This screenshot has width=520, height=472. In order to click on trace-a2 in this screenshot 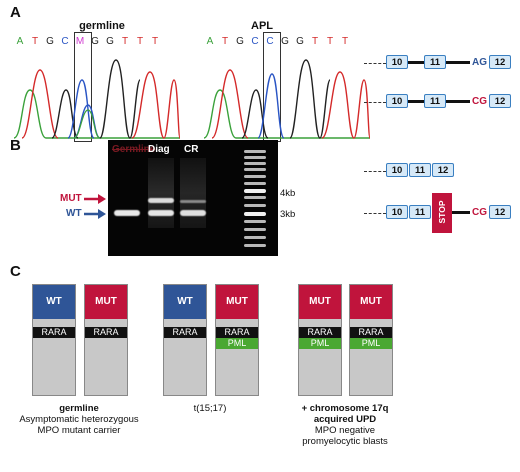, I will do `click(87, 124)`.